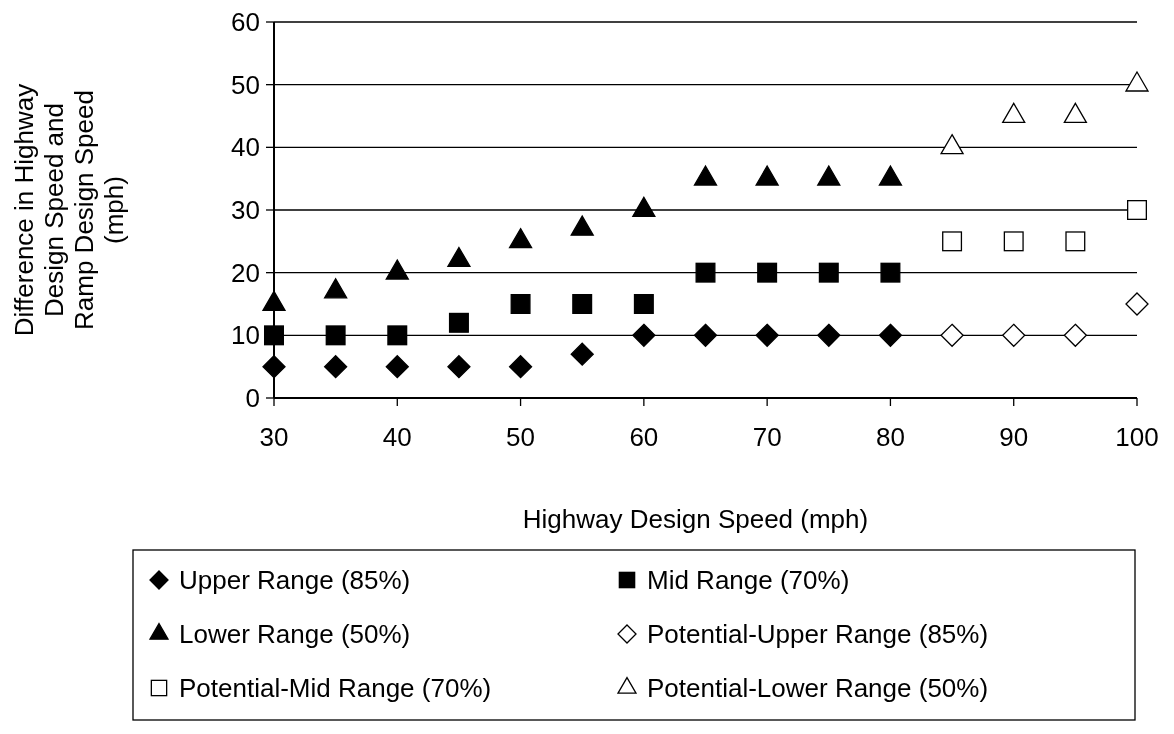  Describe the element at coordinates (818, 688) in the screenshot. I see `legend-label: Potential-Lower Range (50%)` at that location.